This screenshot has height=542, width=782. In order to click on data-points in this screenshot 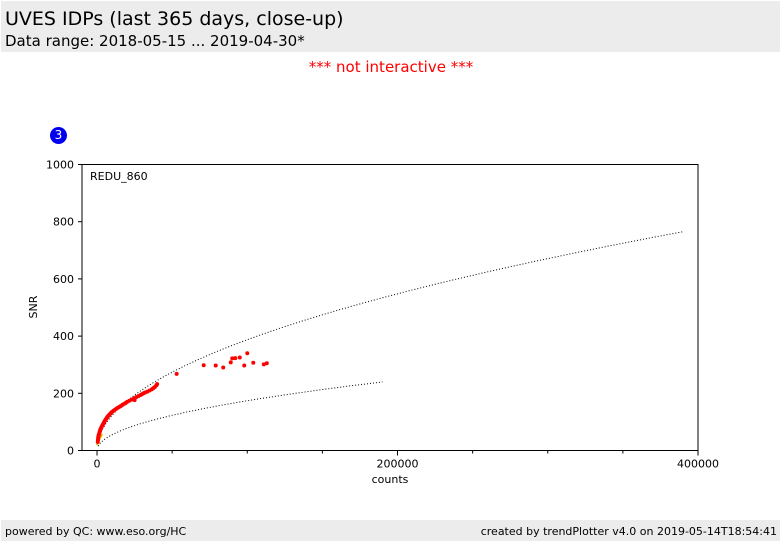, I will do `click(182, 398)`.